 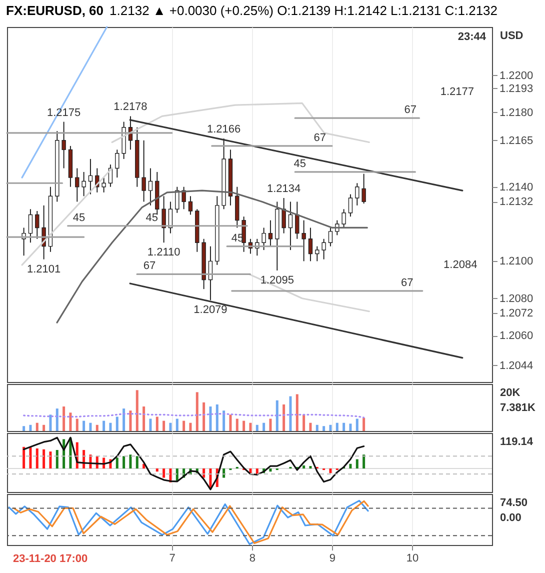 What do you see at coordinates (283, 188) in the screenshot?
I see `annotation: 1.2134` at bounding box center [283, 188].